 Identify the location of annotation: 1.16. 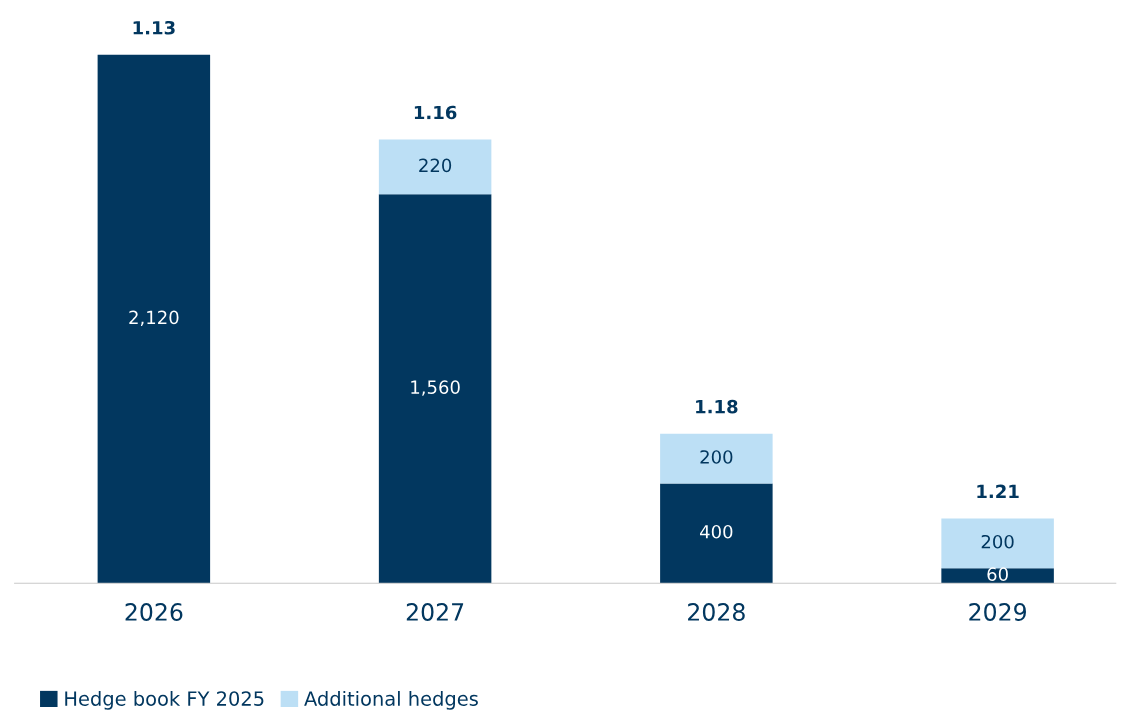
(435, 112).